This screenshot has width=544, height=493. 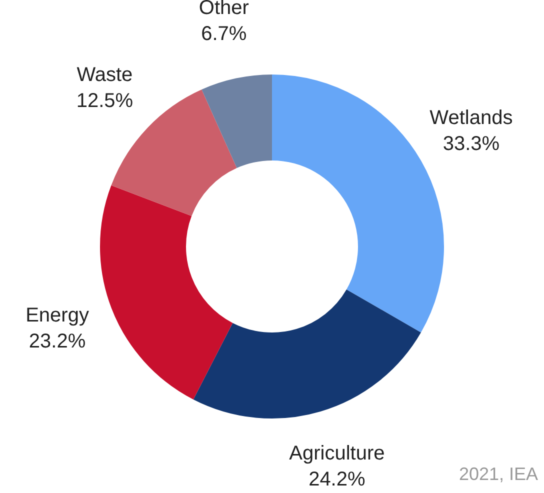 I want to click on slice-label: Agriculture, so click(x=337, y=453).